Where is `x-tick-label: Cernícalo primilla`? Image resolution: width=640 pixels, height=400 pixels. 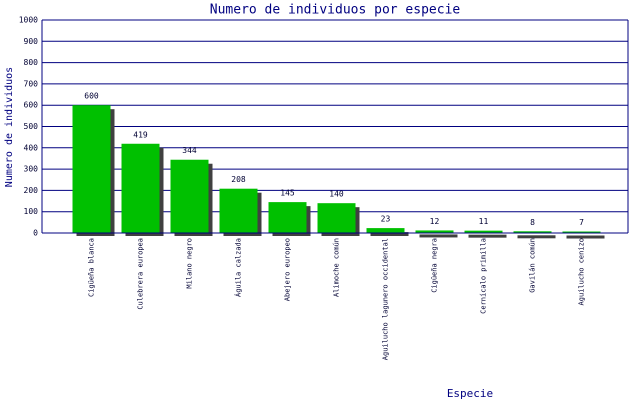
x-tick-label: Cernícalo primilla is located at coordinates (484, 276).